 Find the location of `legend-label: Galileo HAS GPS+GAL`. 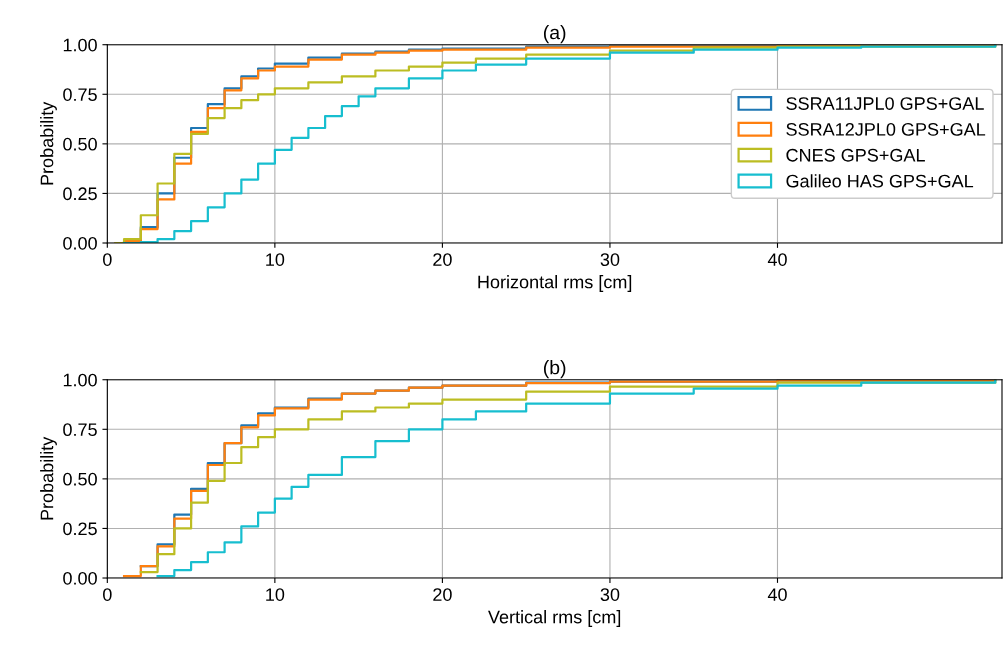

legend-label: Galileo HAS GPS+GAL is located at coordinates (880, 181).